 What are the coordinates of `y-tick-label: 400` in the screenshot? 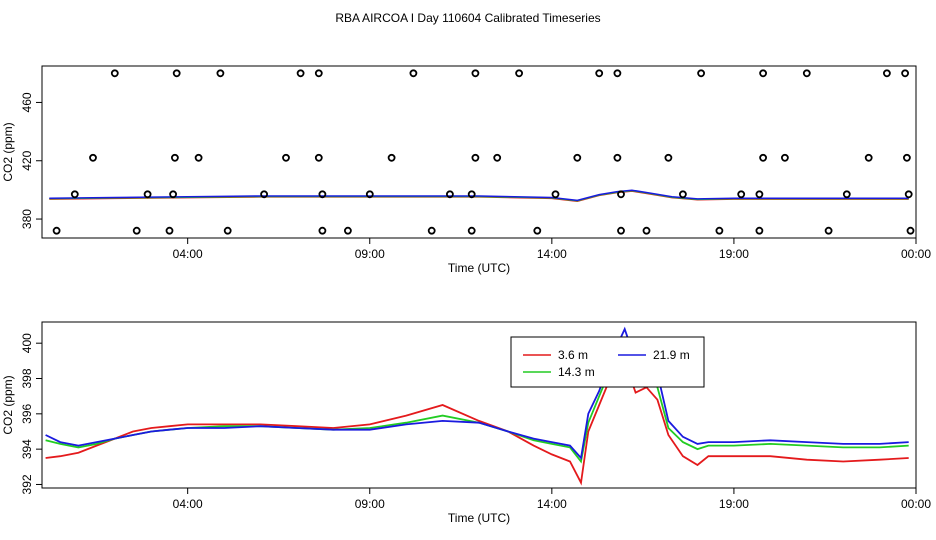 It's located at (27, 343).